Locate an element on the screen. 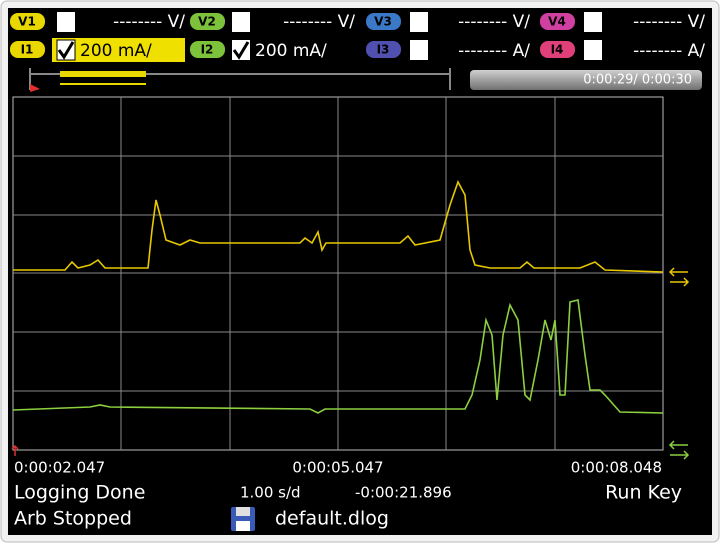 Image resolution: width=720 pixels, height=547 pixels. floppy-icon is located at coordinates (243, 519).